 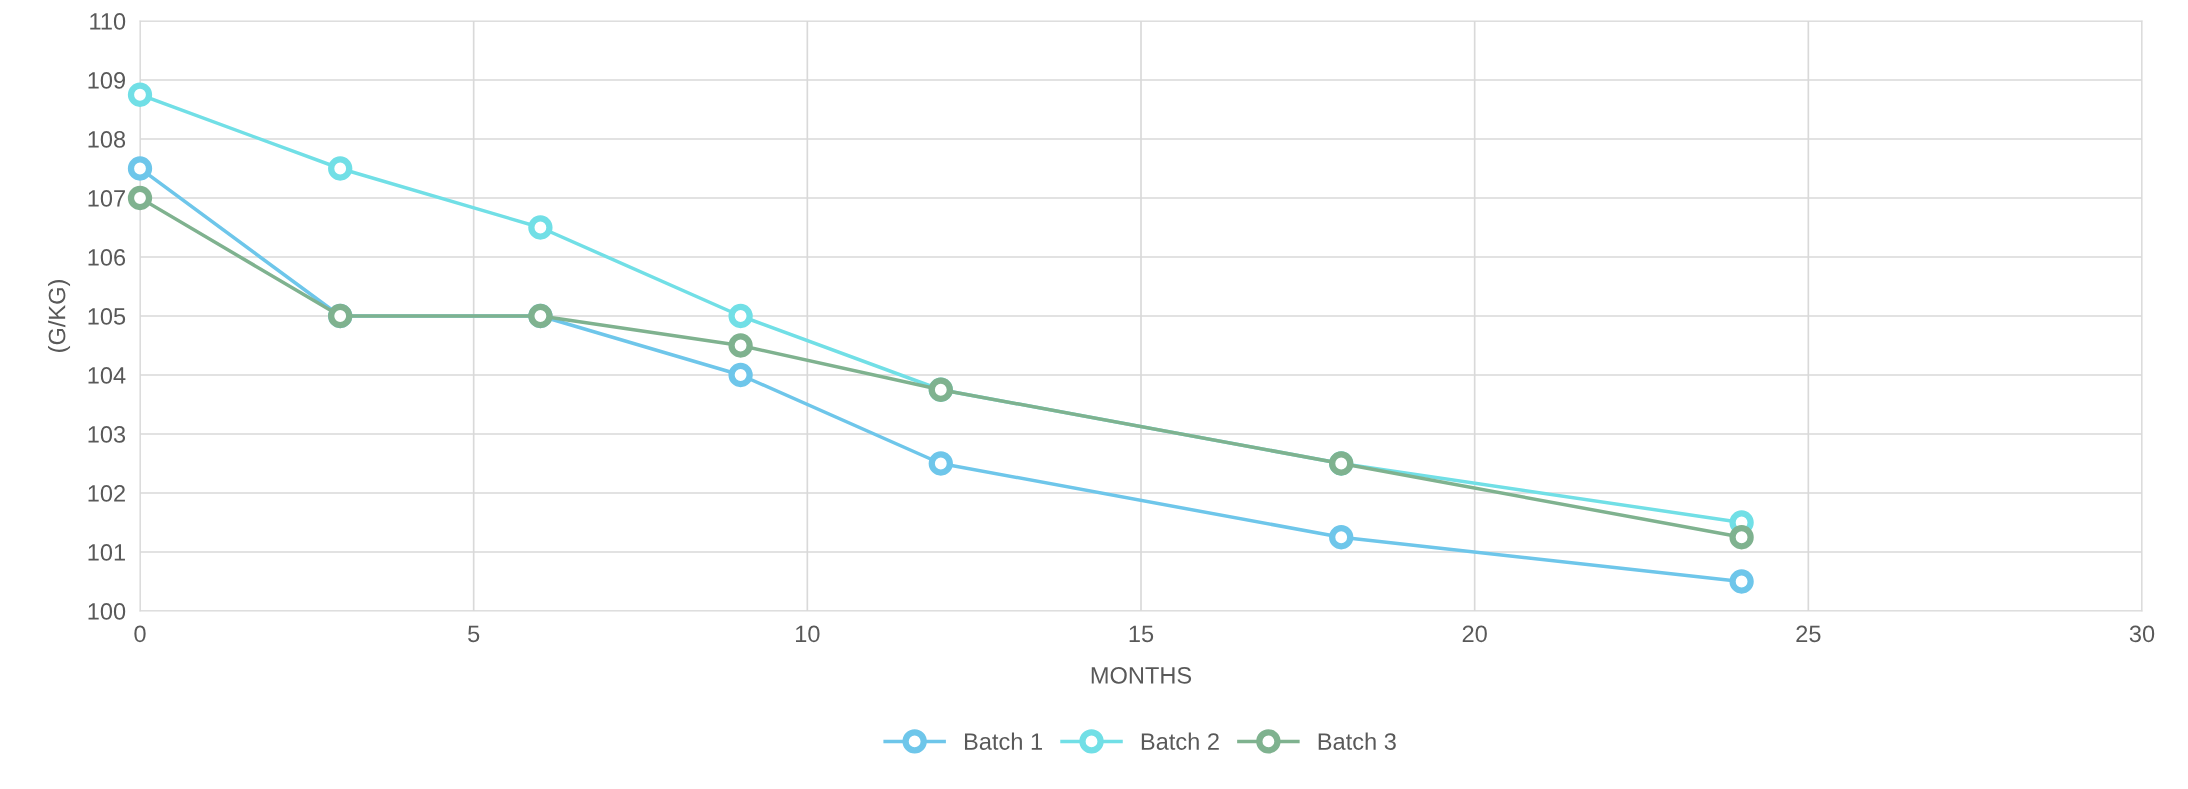 What do you see at coordinates (106, 493) in the screenshot?
I see `y-tick-label: 102` at bounding box center [106, 493].